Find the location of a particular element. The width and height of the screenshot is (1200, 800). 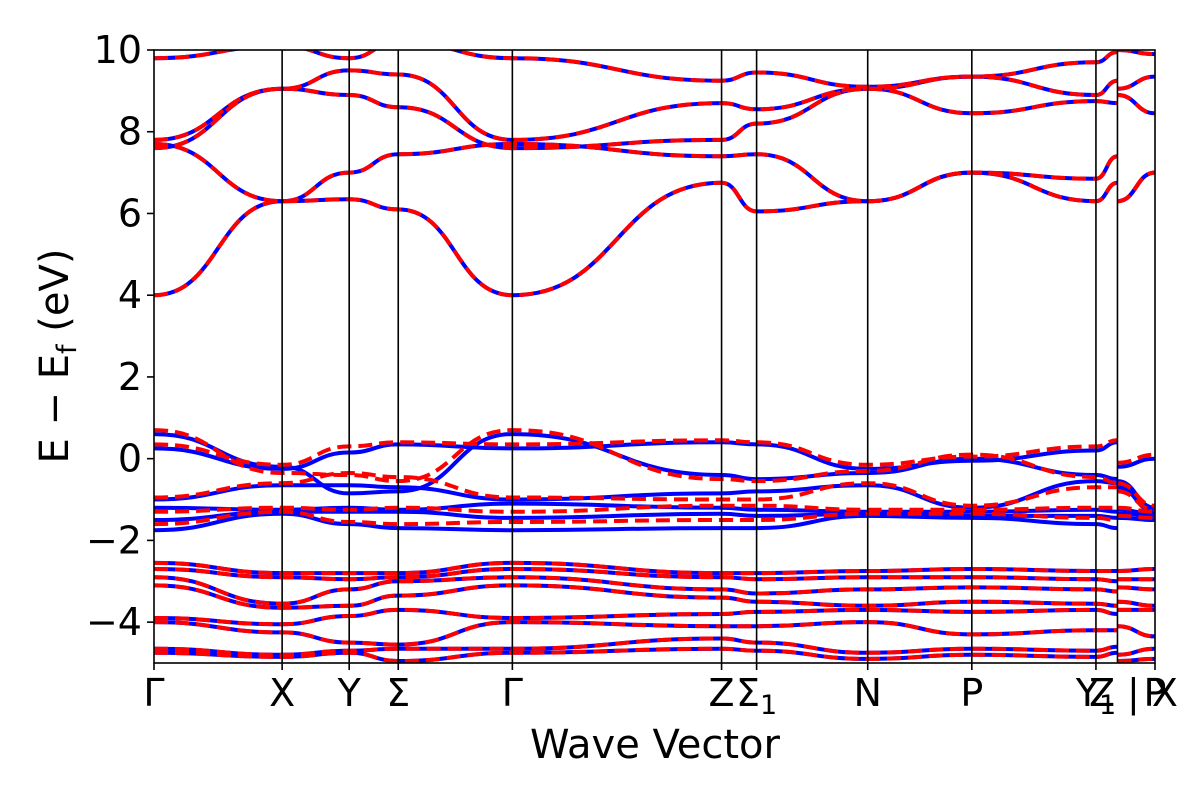

kpoint-label: N is located at coordinates (867, 693).